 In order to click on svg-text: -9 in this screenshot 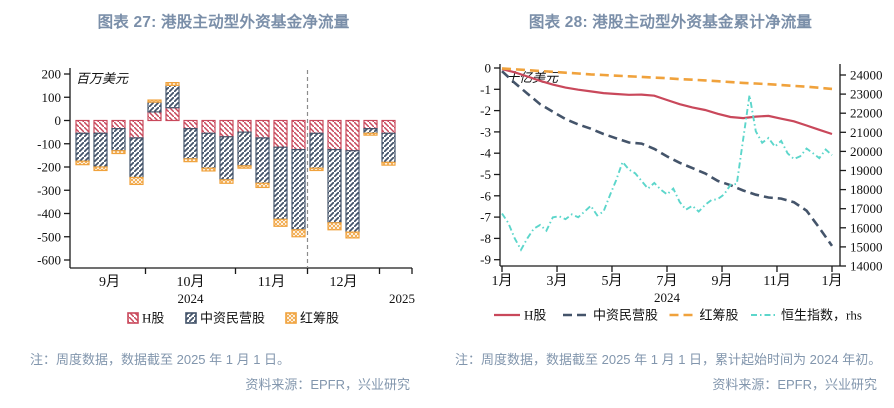, I will do `click(485, 259)`.